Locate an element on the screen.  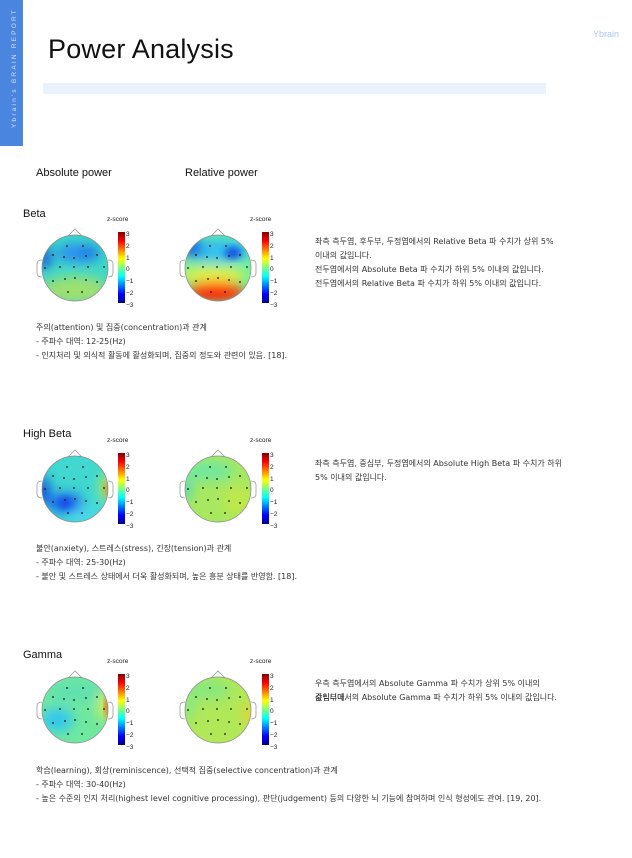
topomap-beta-relative is located at coordinates (218, 265).